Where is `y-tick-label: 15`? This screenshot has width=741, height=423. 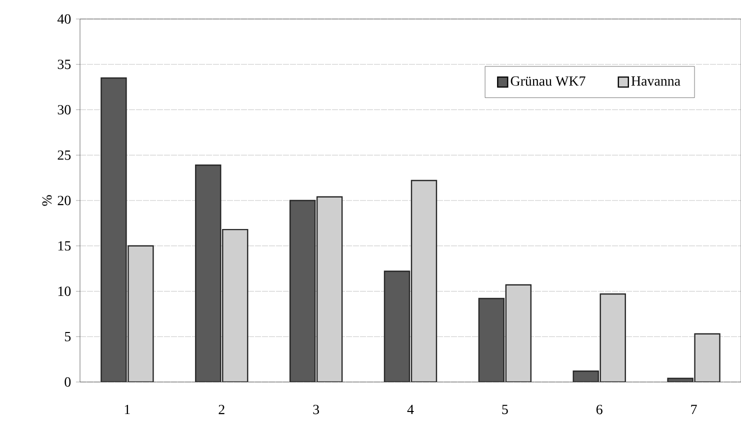
y-tick-label: 15 is located at coordinates (64, 246).